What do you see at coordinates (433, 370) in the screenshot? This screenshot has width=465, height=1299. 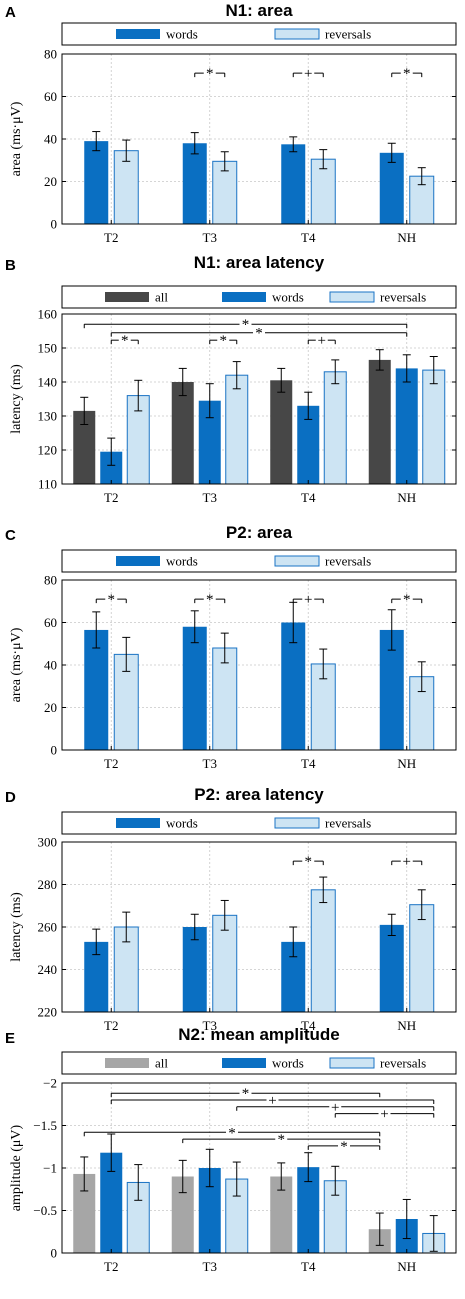 I see `error-bar-reversals-nh` at bounding box center [433, 370].